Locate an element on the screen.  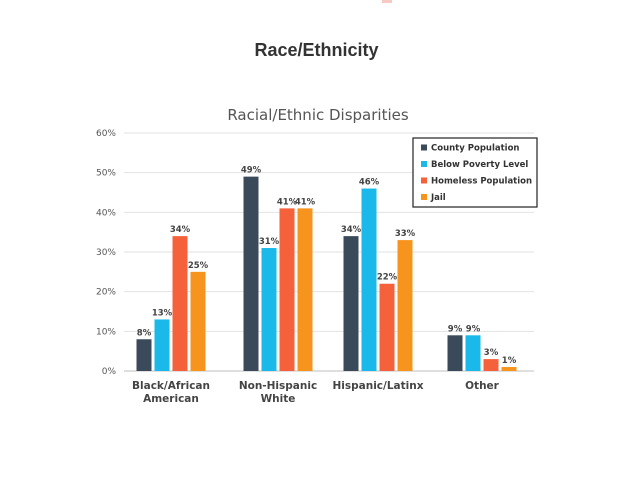
legend-label: Jail is located at coordinates (438, 198).